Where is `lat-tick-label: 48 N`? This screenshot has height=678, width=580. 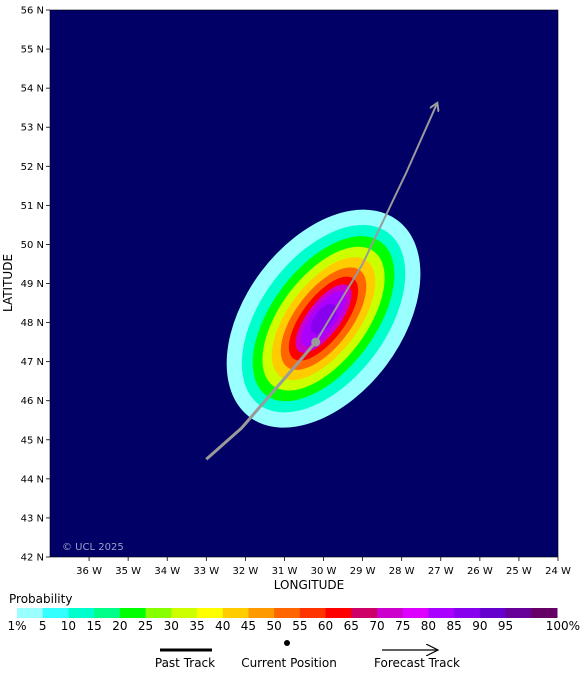
lat-tick-label: 48 N is located at coordinates (32, 323).